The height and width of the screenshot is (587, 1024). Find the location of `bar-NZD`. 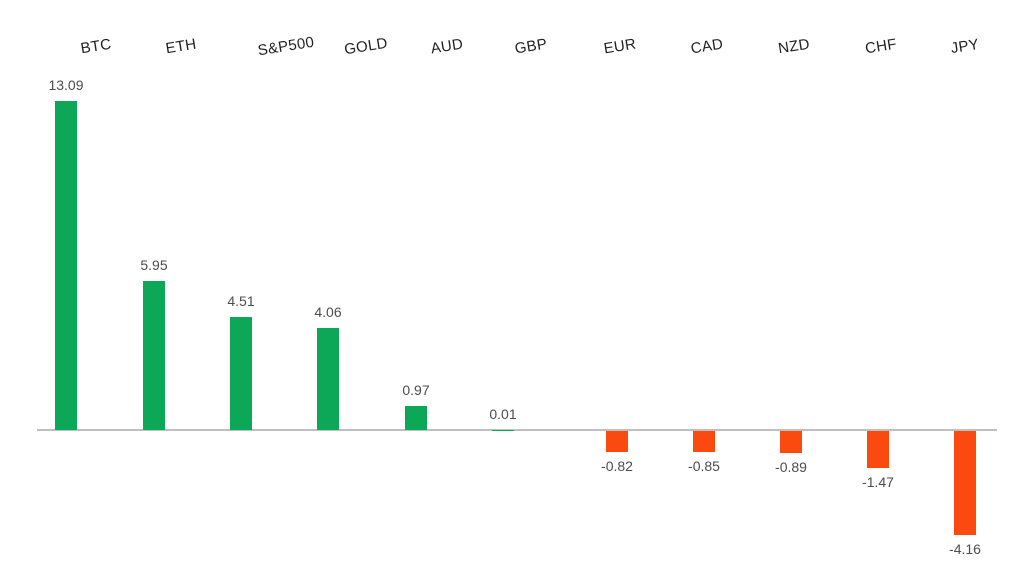

bar-NZD is located at coordinates (791, 442).